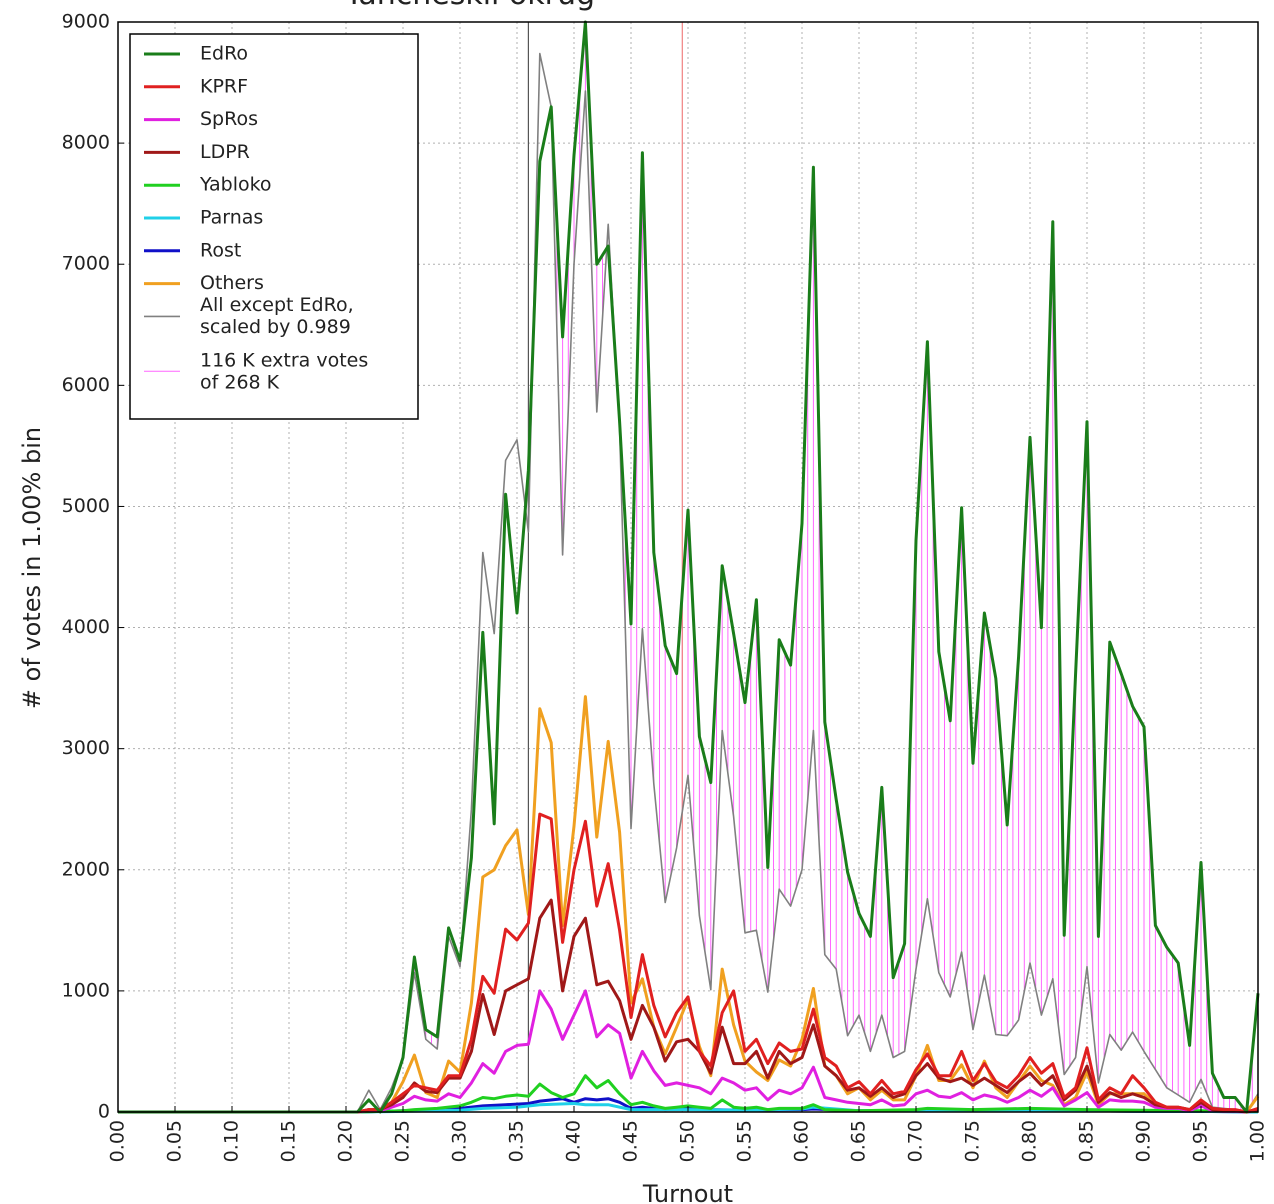  Describe the element at coordinates (104, 1112) in the screenshot. I see `y-tick-label: 0` at that location.